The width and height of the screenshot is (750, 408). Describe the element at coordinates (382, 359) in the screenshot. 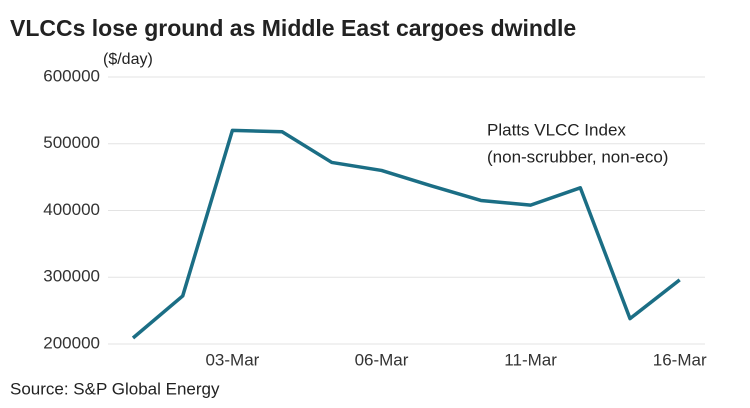

I see `x-tick-label: 06-Mar` at that location.